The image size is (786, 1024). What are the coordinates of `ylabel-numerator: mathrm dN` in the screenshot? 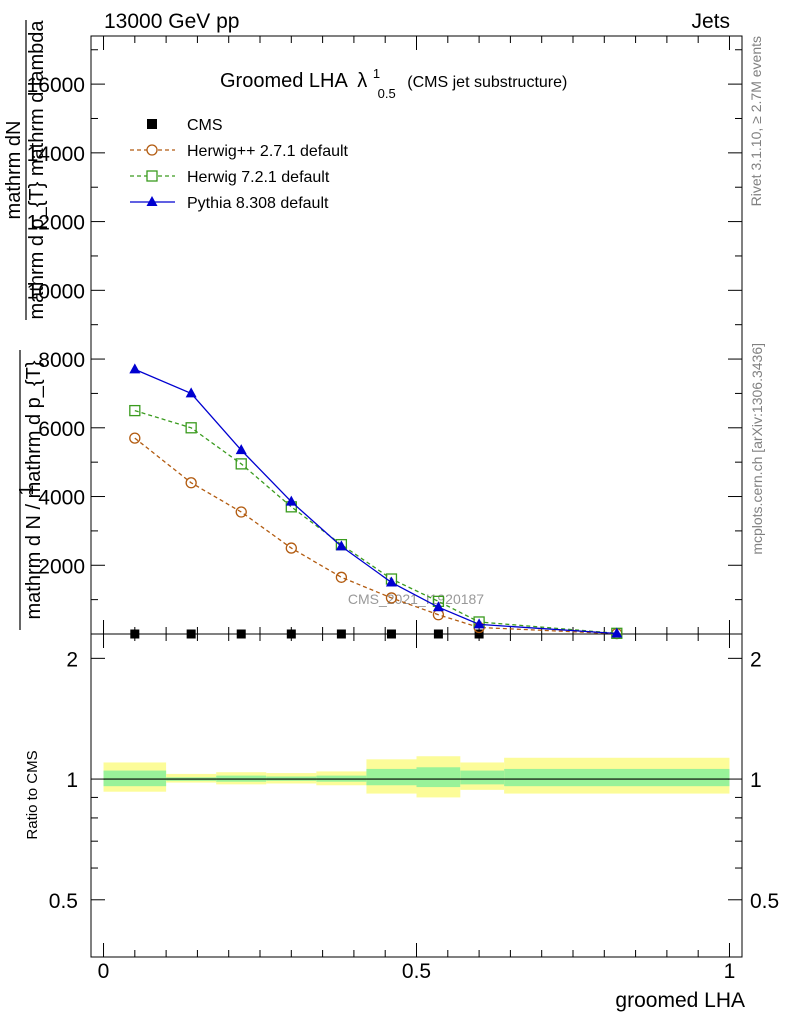 It's located at (14, 170).